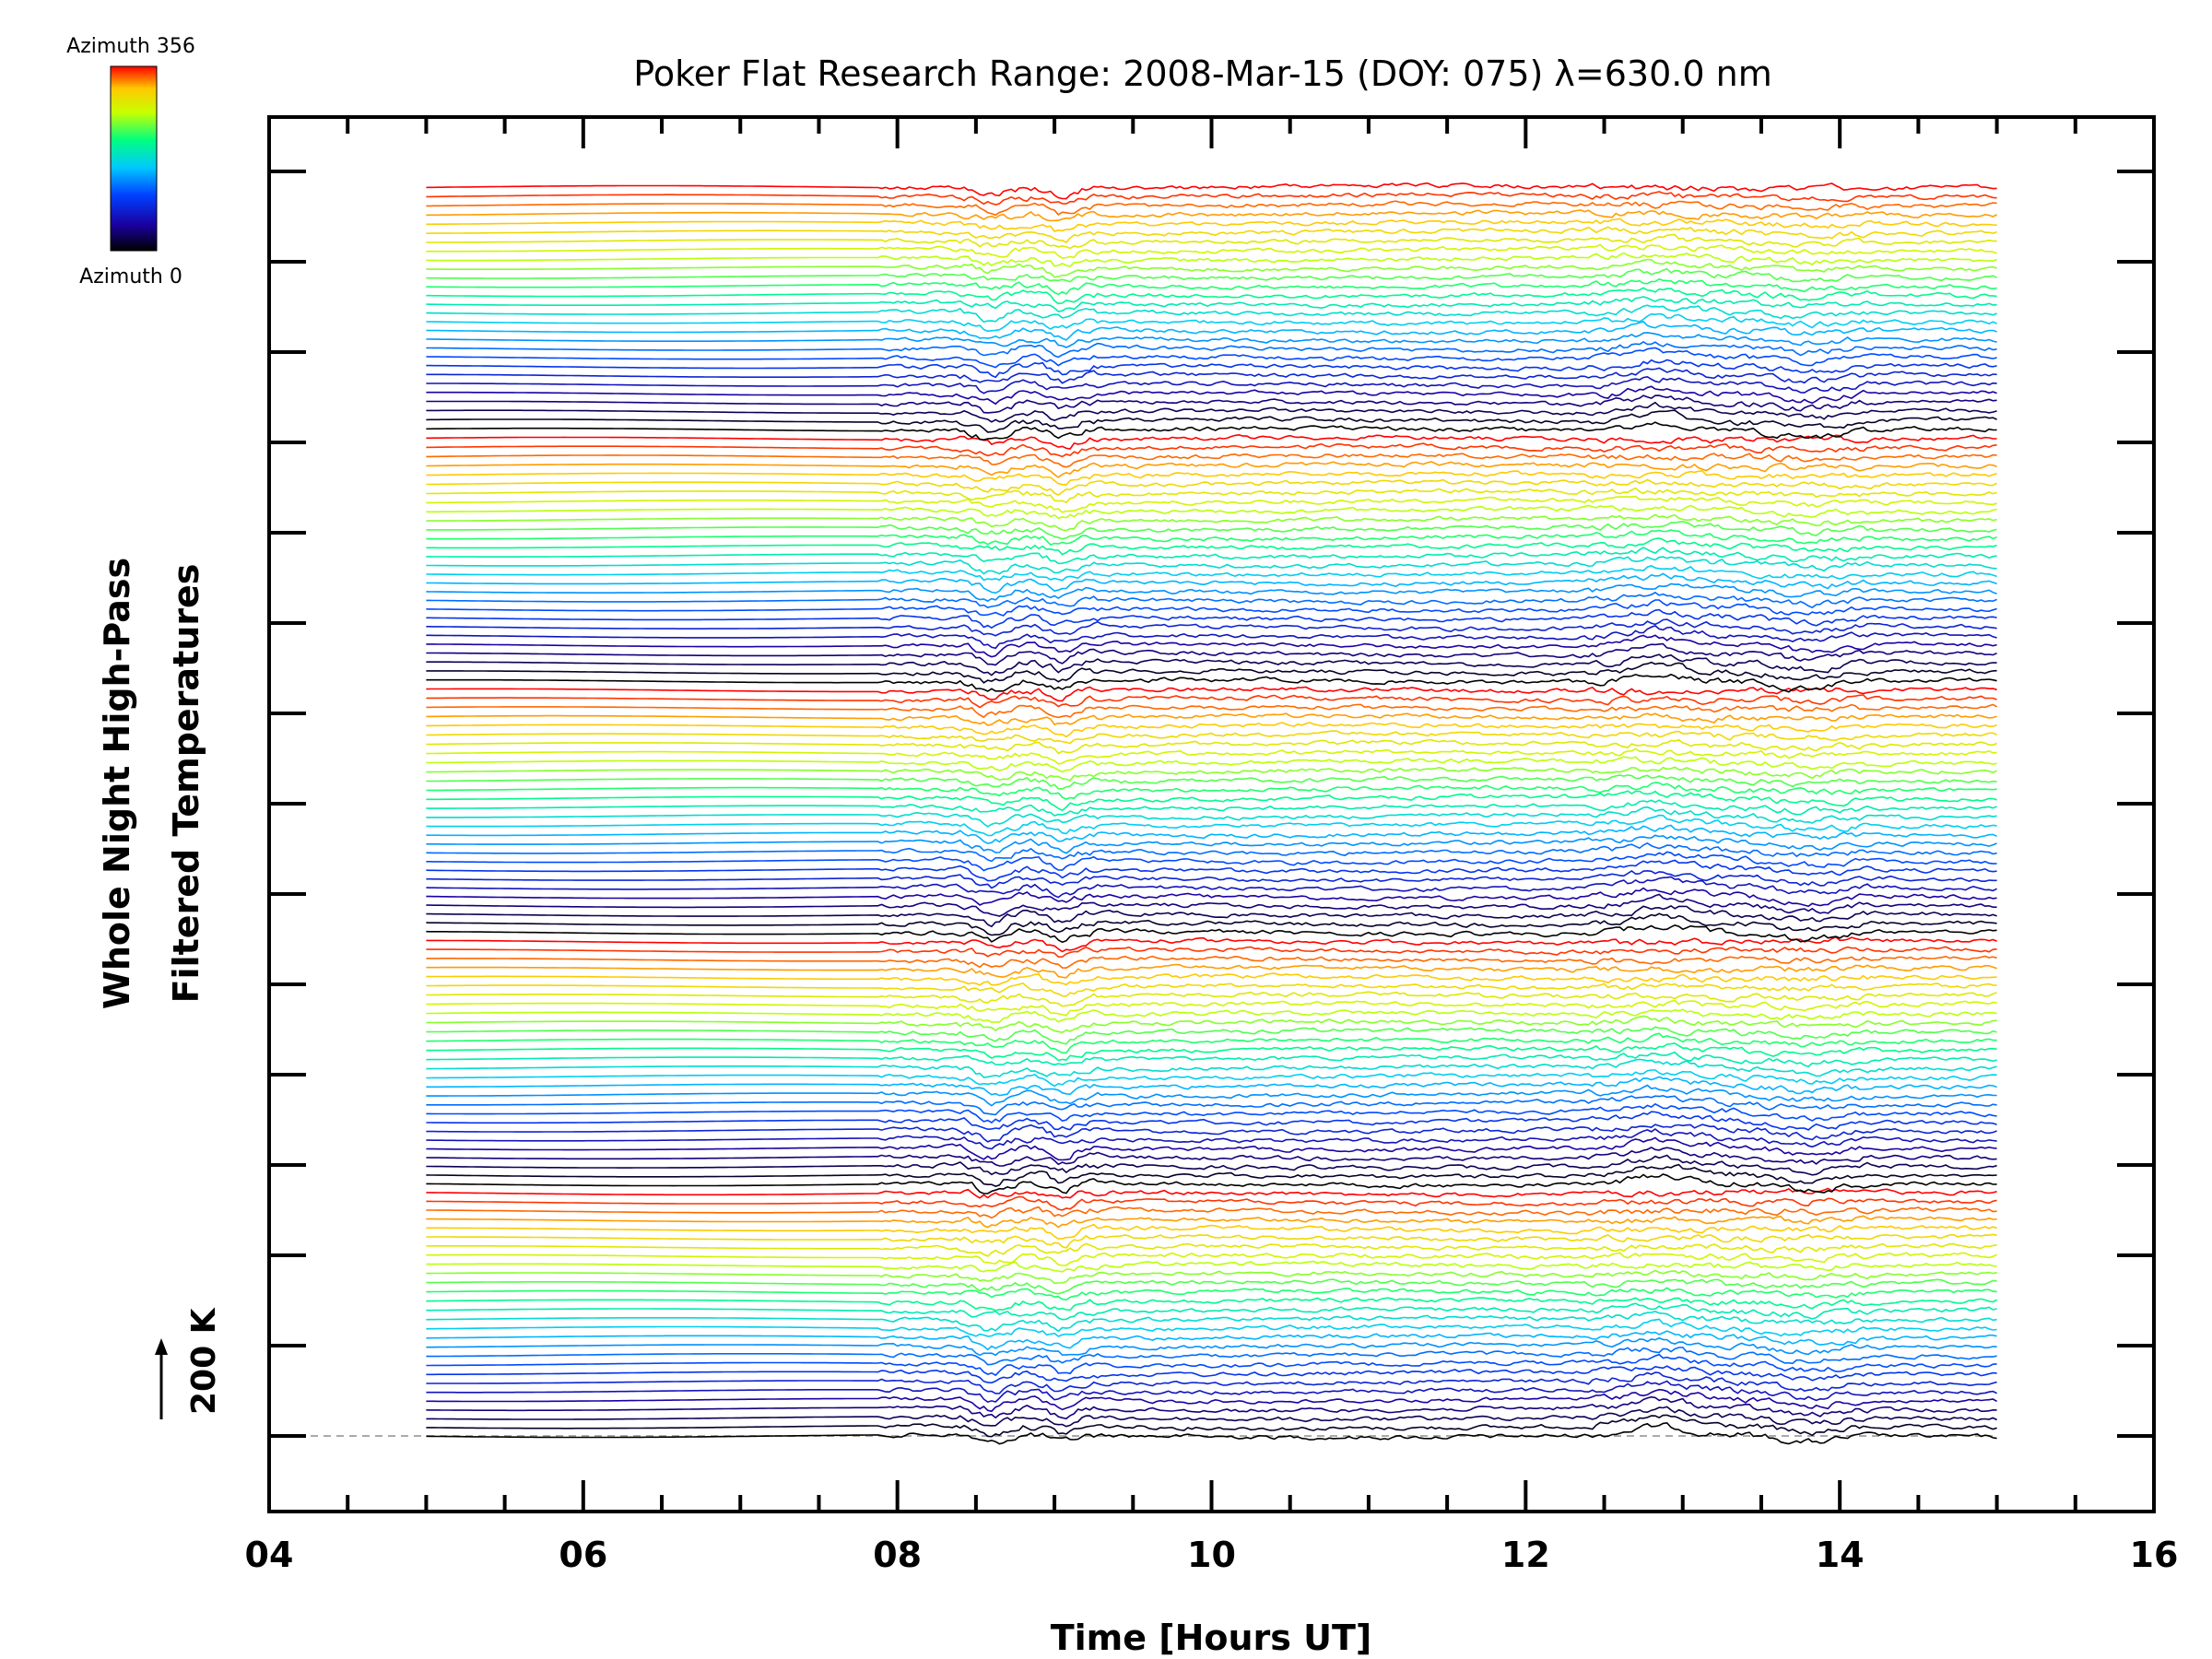 The image size is (2212, 1659). What do you see at coordinates (186, 784) in the screenshot?
I see `y-axis-label-line2: Filtered Temperatures` at bounding box center [186, 784].